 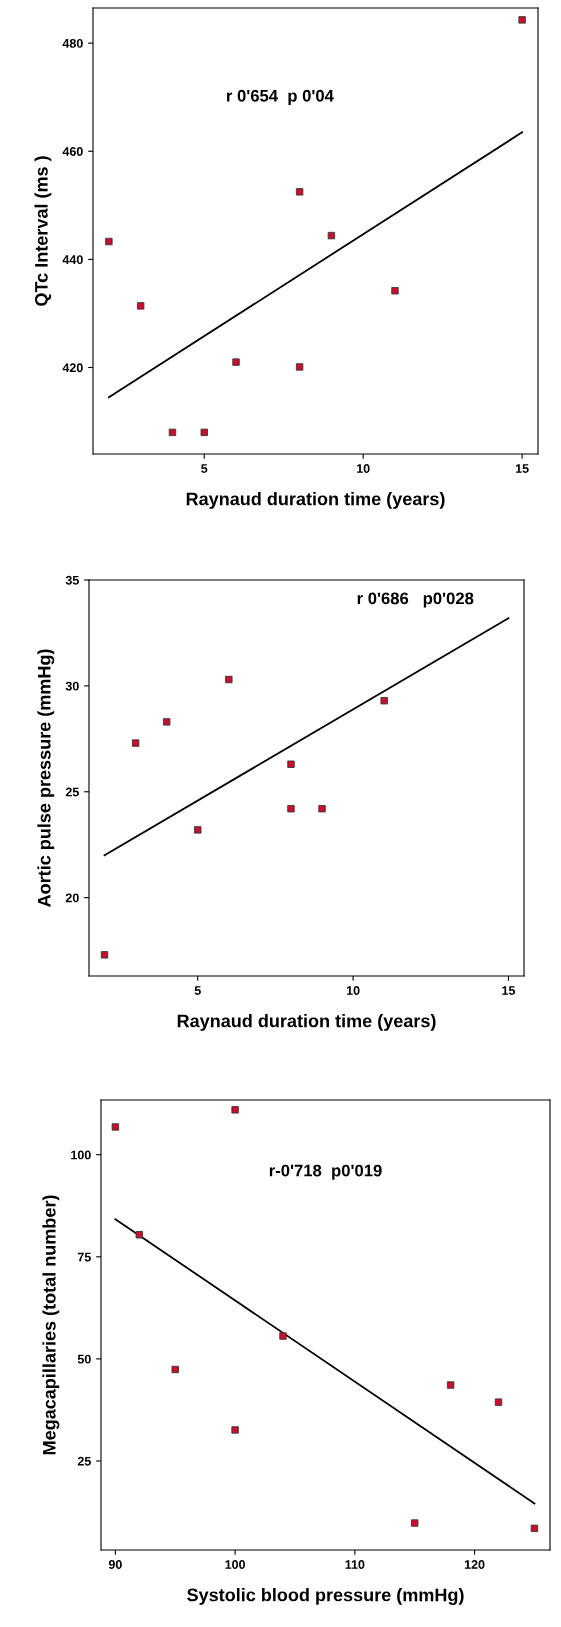 What do you see at coordinates (46, 778) in the screenshot?
I see `y-axis-title: Aortic pulse pressure (mmHg)` at bounding box center [46, 778].